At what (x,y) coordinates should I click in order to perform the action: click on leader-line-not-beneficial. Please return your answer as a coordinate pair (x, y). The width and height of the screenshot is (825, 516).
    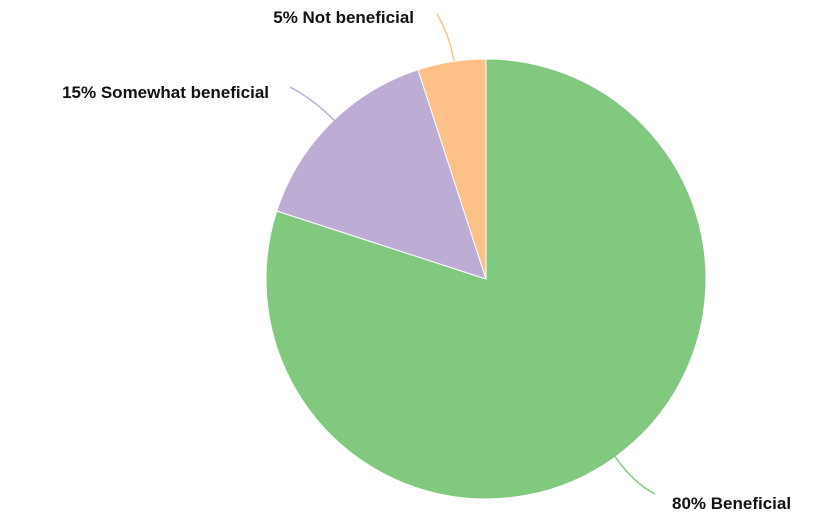
    Looking at the image, I should click on (445, 37).